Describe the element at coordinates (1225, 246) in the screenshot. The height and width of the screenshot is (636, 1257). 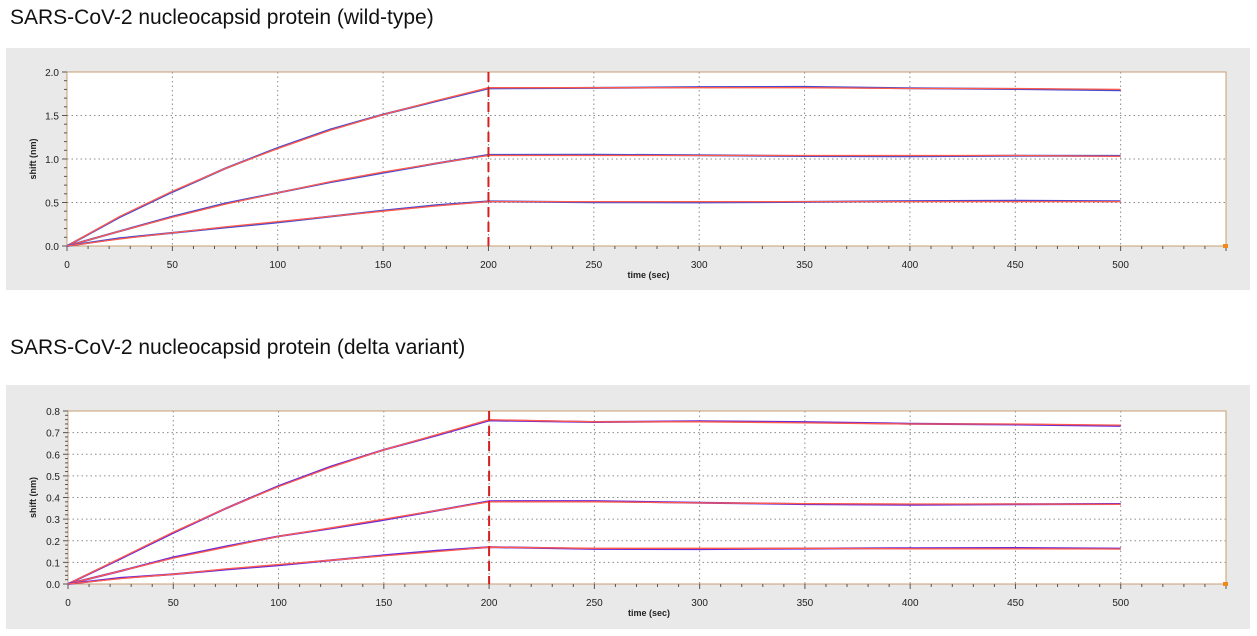
I see `chart0-axis-end-marker` at that location.